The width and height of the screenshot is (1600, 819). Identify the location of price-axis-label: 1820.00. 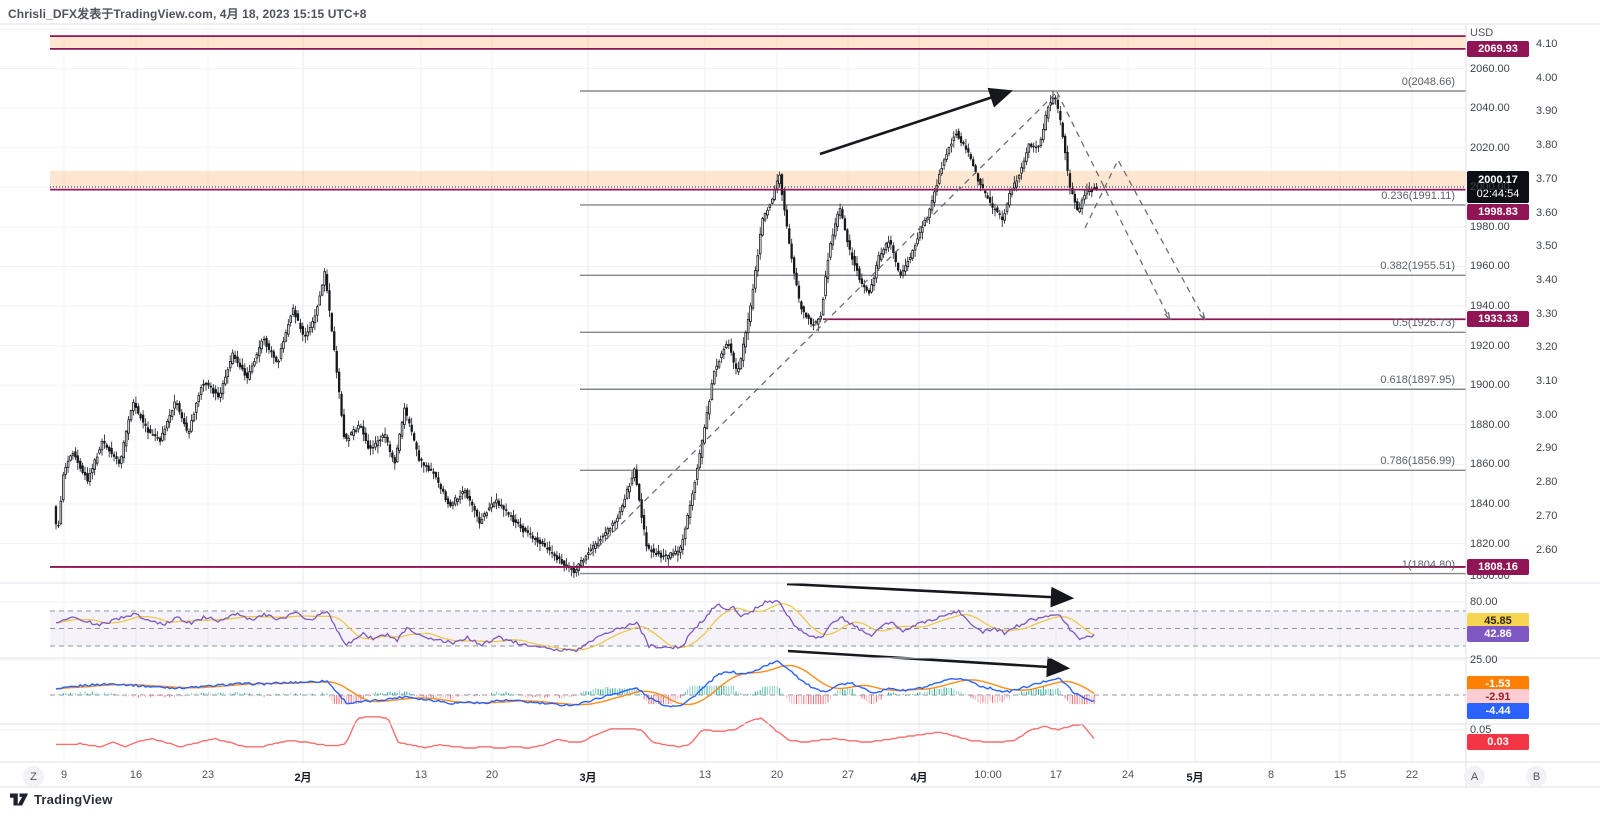
(1490, 543).